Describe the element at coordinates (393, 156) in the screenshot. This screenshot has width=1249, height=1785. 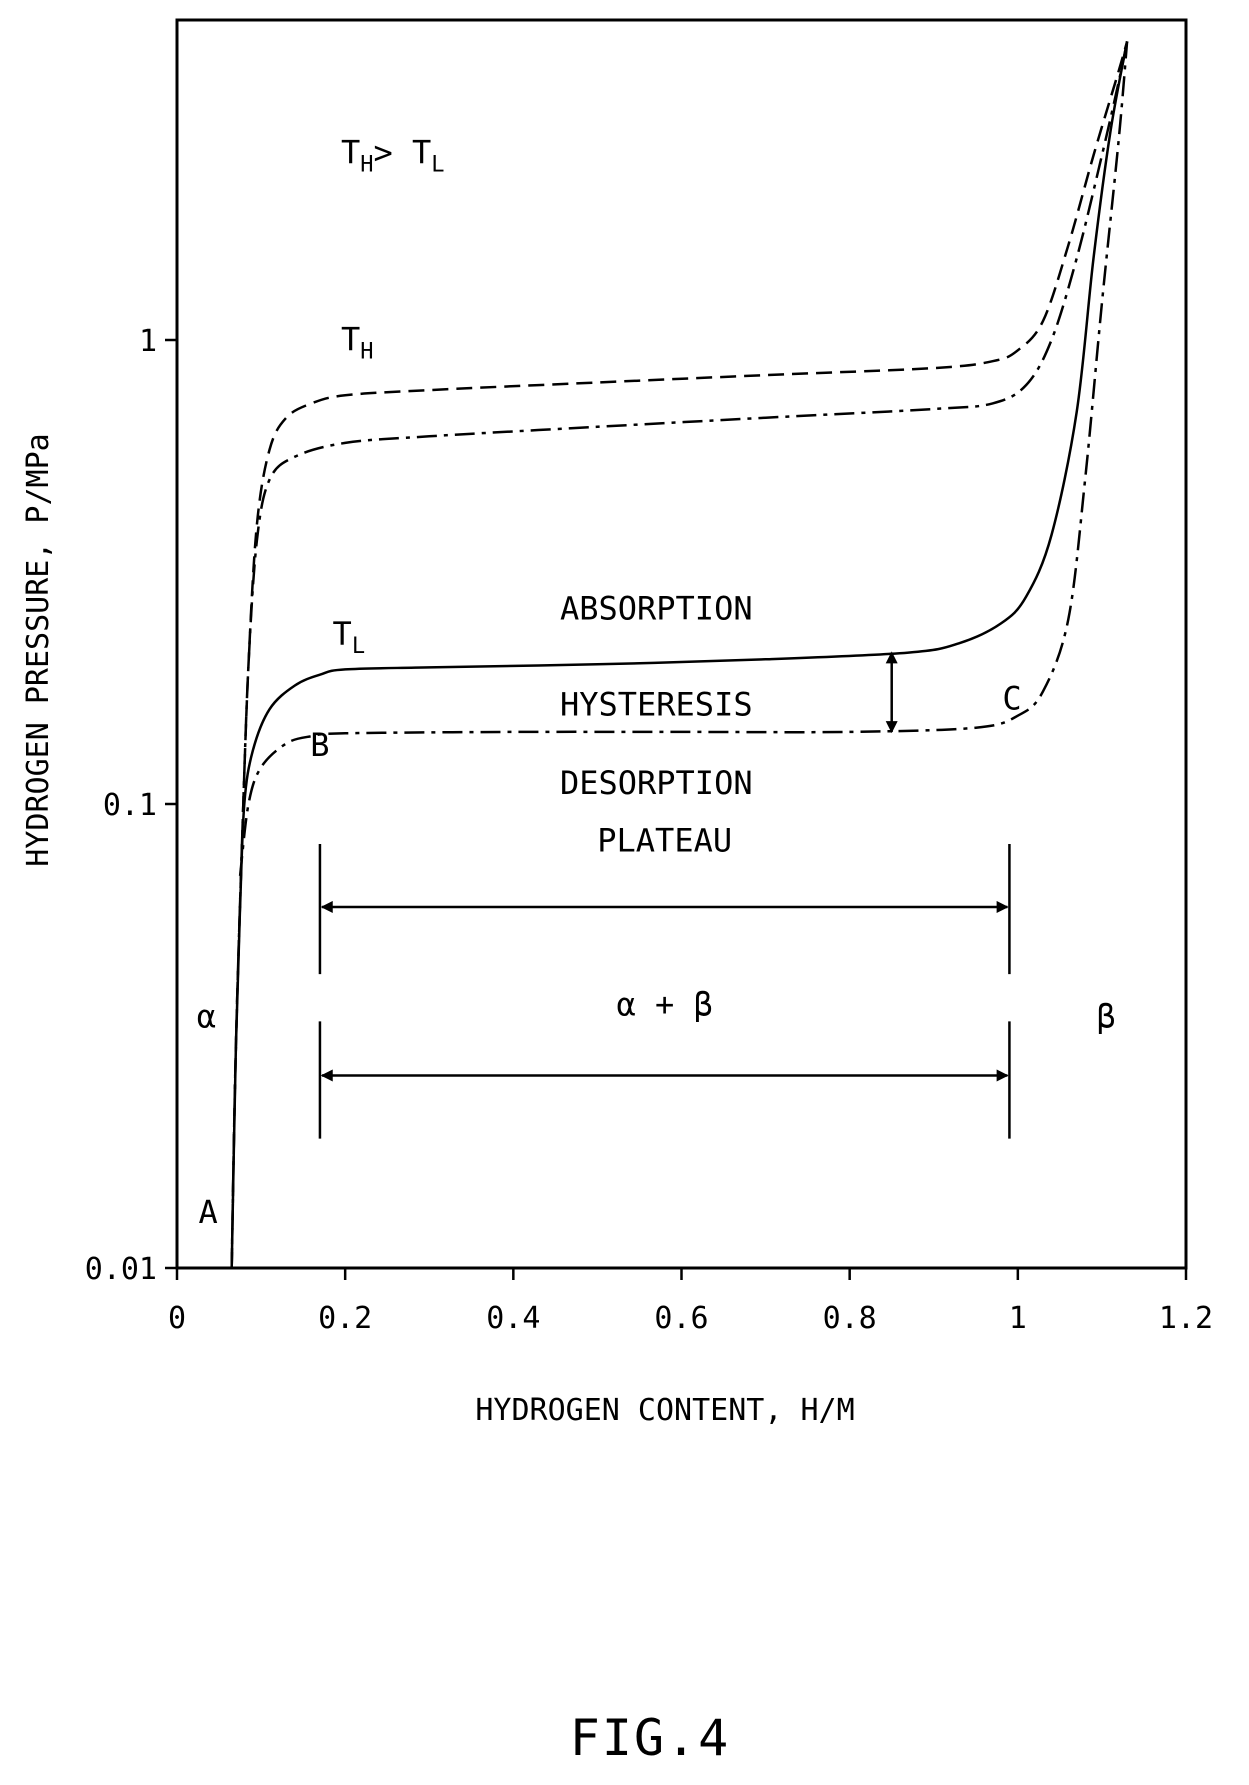
I see `annotation-label: TH> TL` at that location.